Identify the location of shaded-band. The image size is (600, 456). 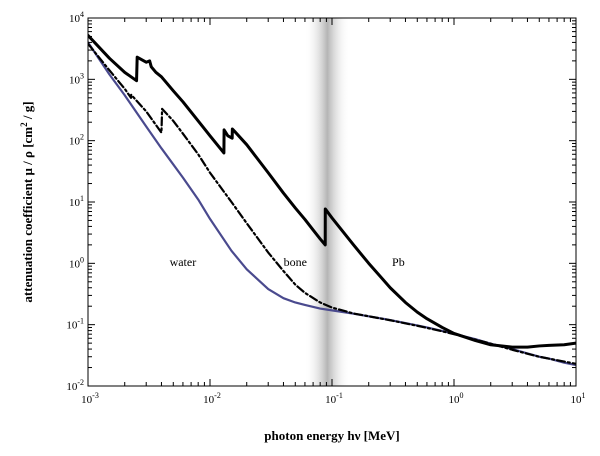
(327, 202).